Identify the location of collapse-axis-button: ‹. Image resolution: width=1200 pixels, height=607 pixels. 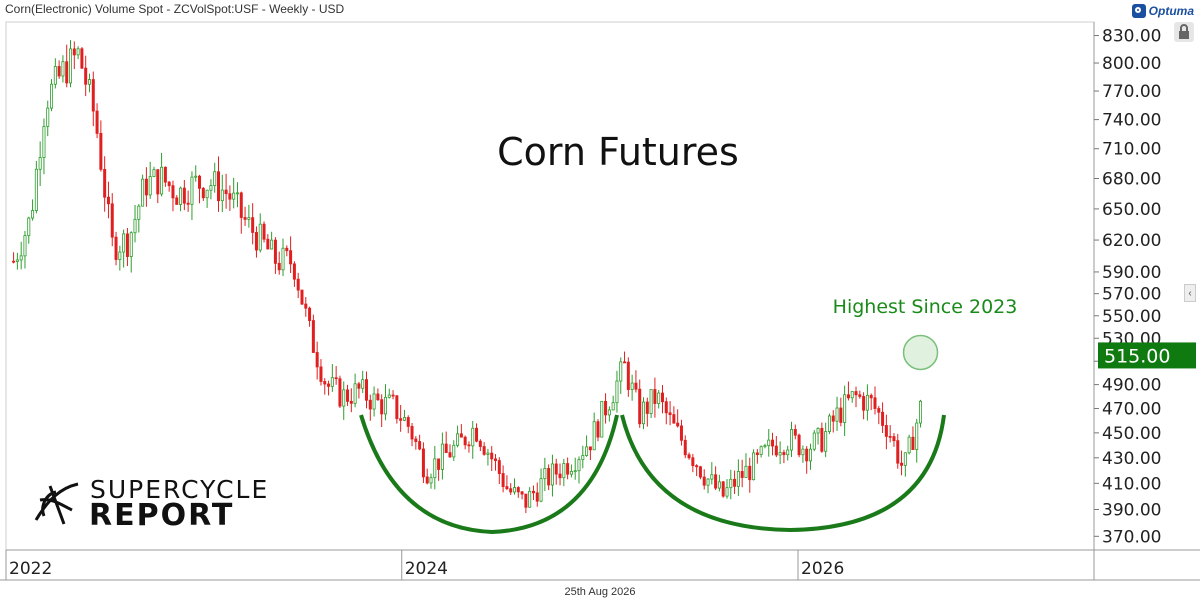
(1190, 293).